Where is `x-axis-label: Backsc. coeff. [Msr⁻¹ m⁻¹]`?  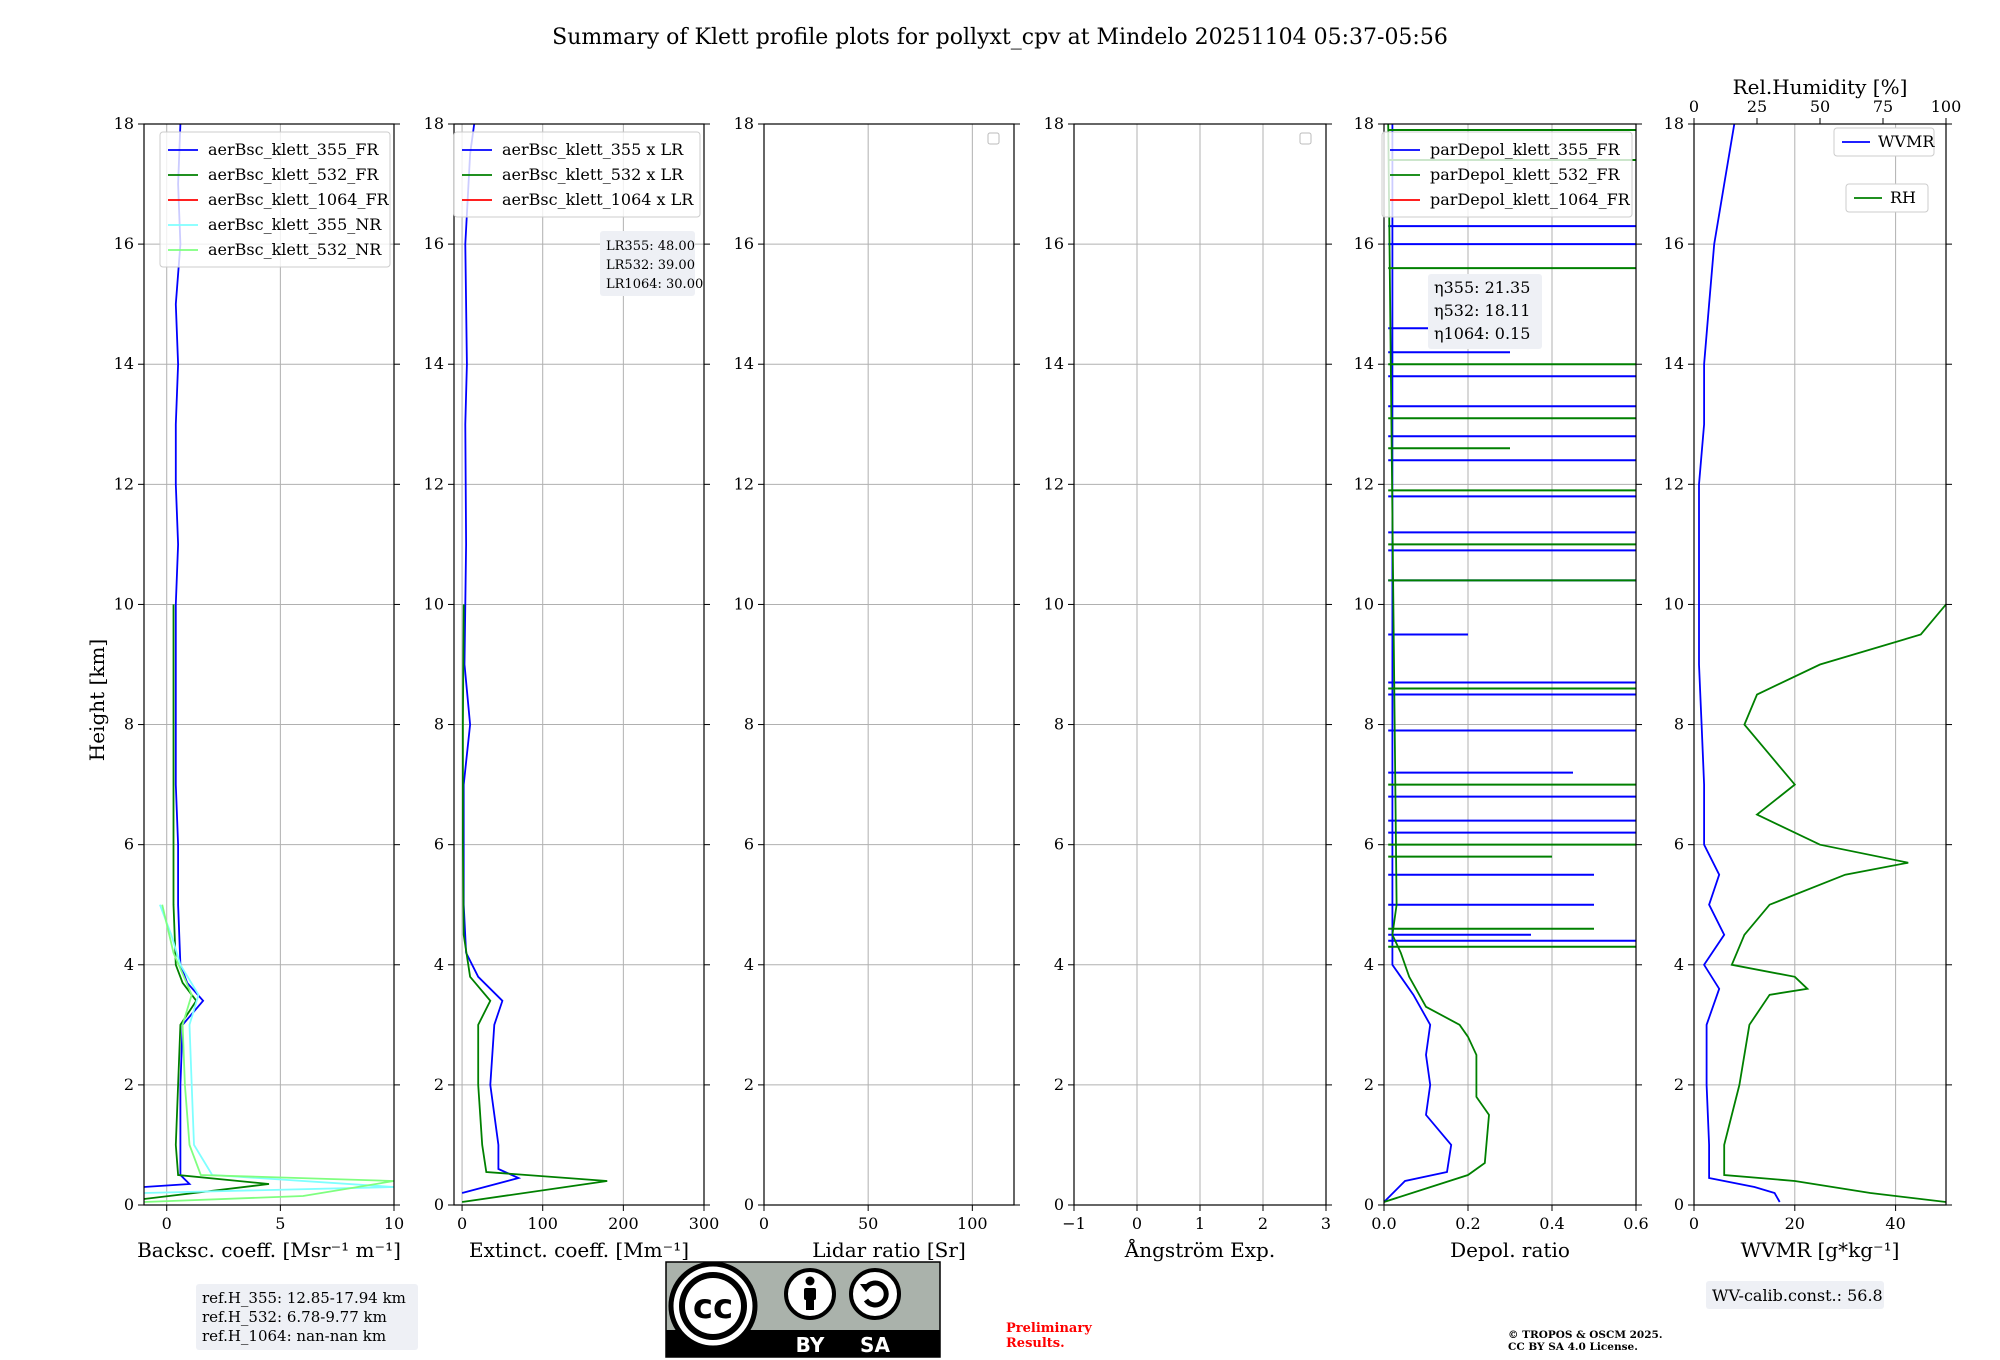 x-axis-label: Backsc. coeff. [Msr⁻¹ m⁻¹] is located at coordinates (269, 1250).